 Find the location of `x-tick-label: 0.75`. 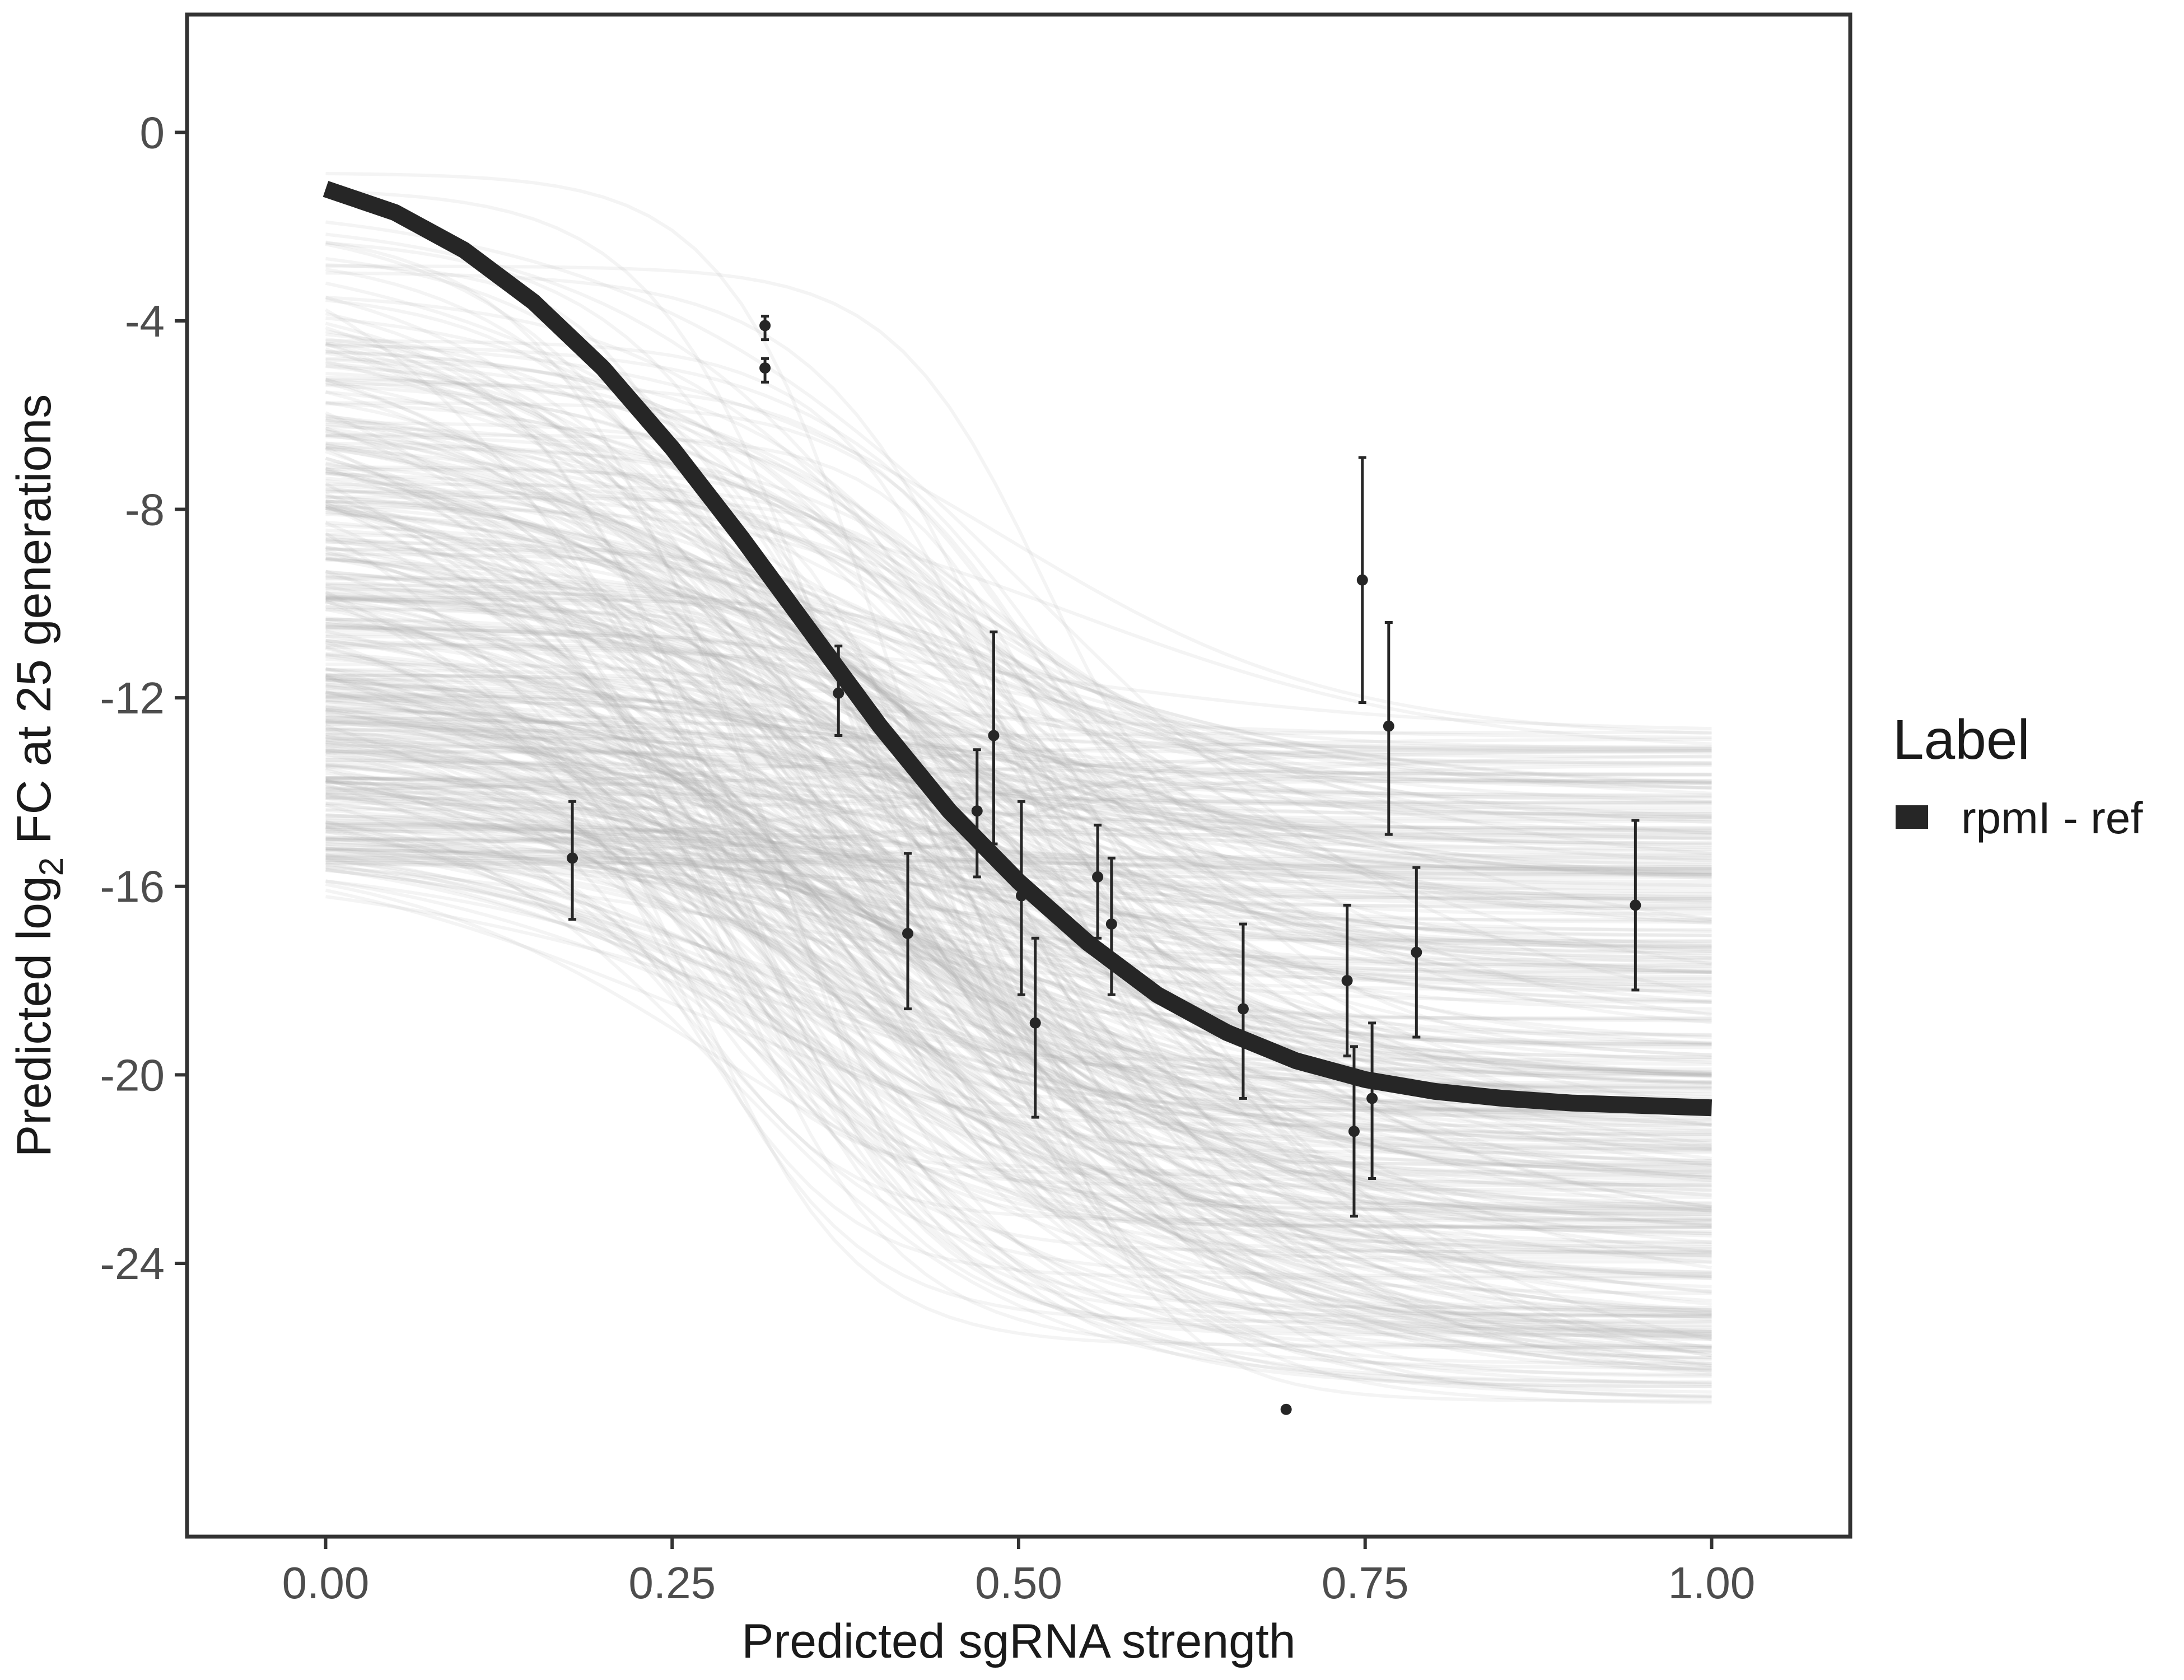

x-tick-label: 0.75 is located at coordinates (1366, 1583).